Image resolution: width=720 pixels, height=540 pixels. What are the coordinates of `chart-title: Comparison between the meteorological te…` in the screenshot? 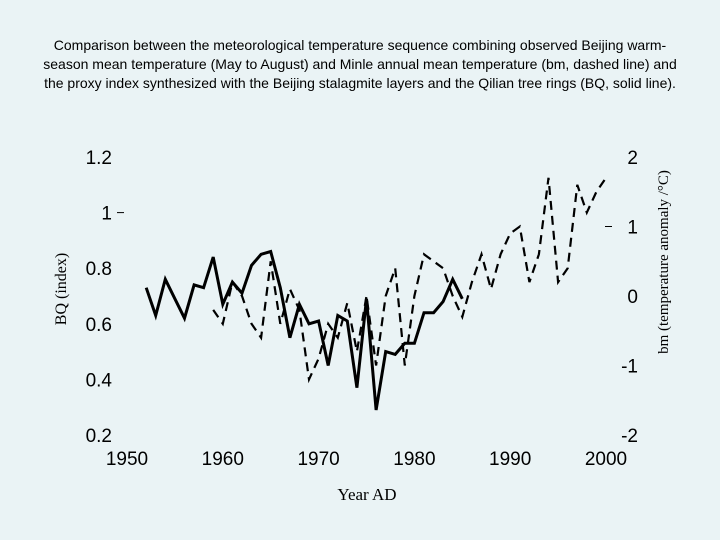 It's located at (360, 64).